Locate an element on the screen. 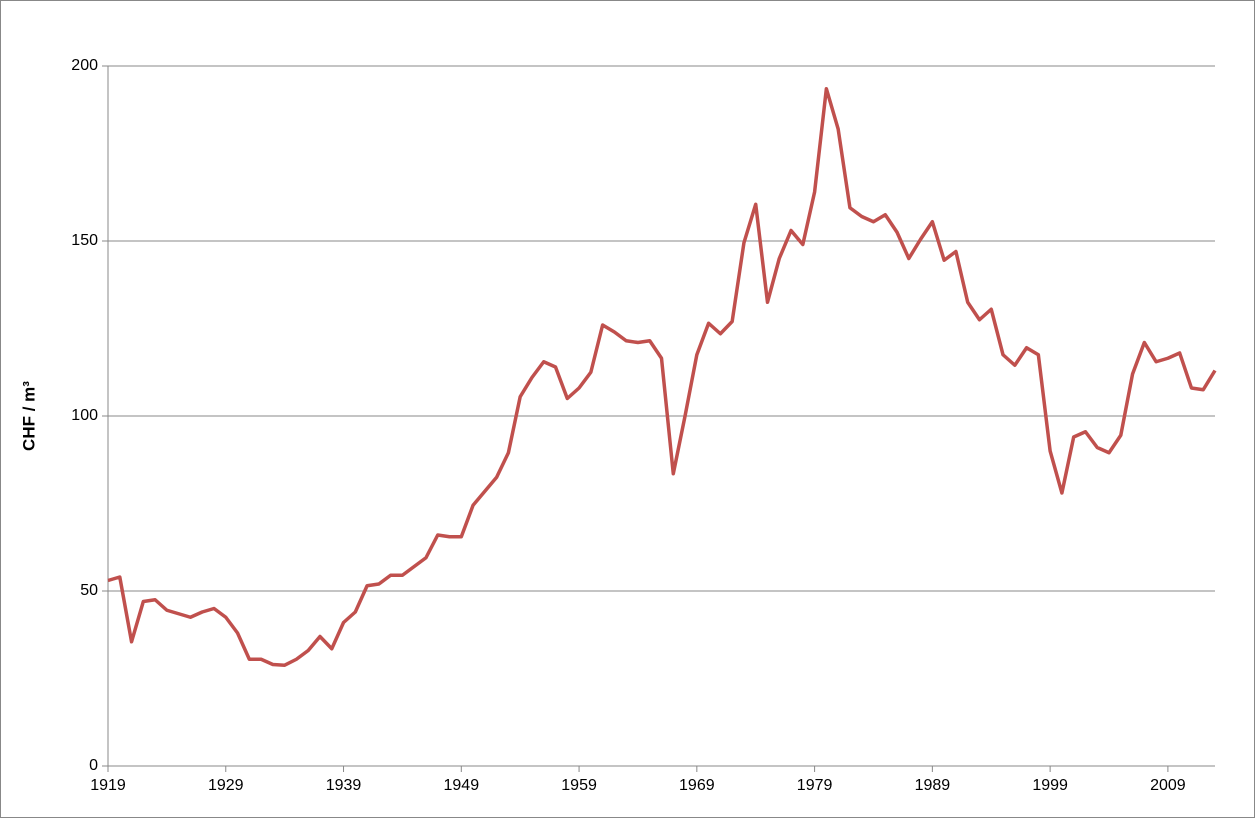 The height and width of the screenshot is (818, 1255). y-axis-title: CHF / m³ is located at coordinates (28, 416).